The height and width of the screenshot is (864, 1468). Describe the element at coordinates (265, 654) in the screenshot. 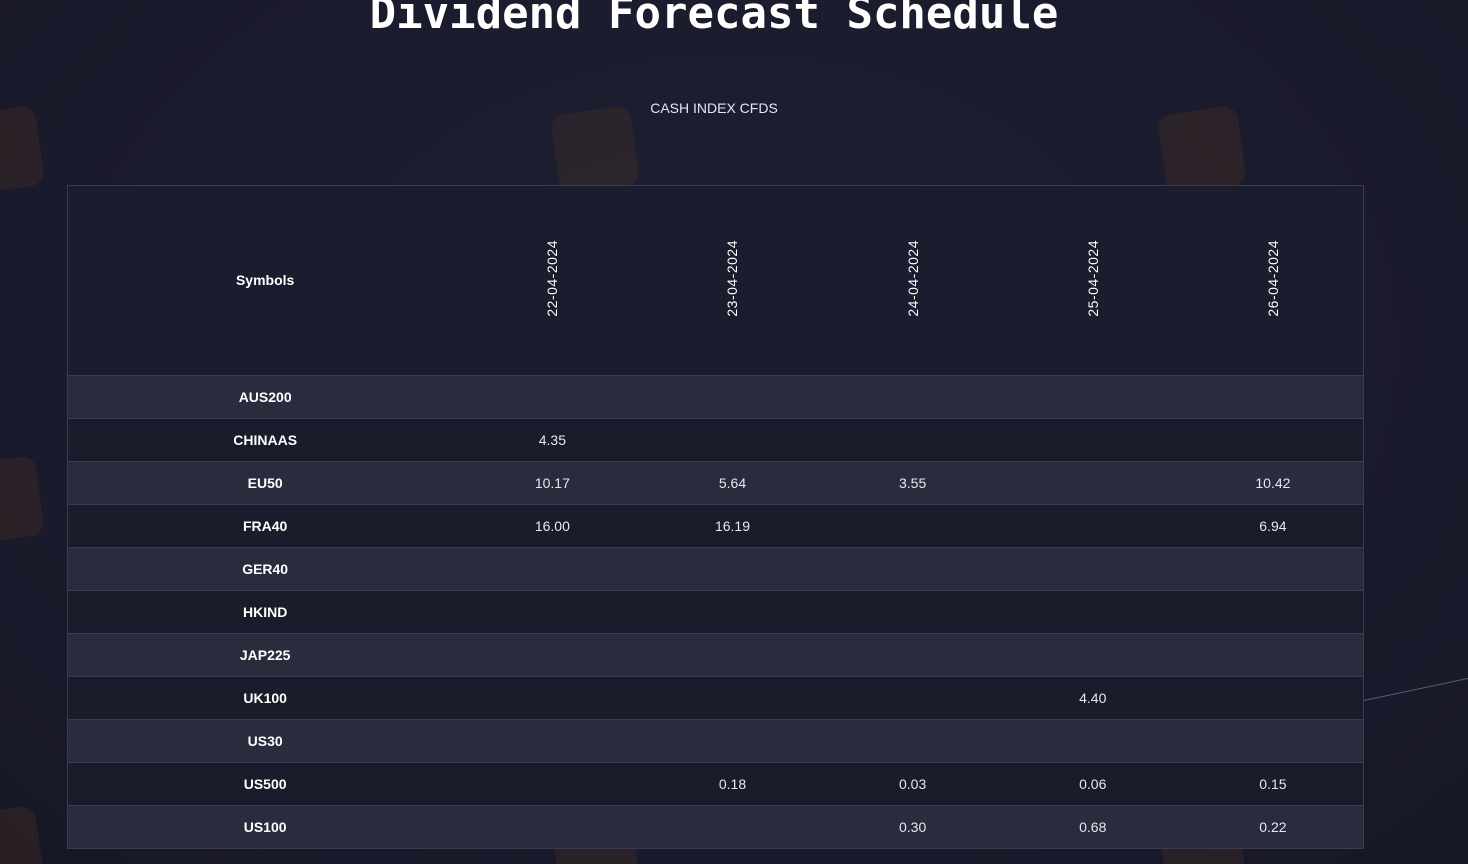

I see `symbol-cell: JAP225` at that location.